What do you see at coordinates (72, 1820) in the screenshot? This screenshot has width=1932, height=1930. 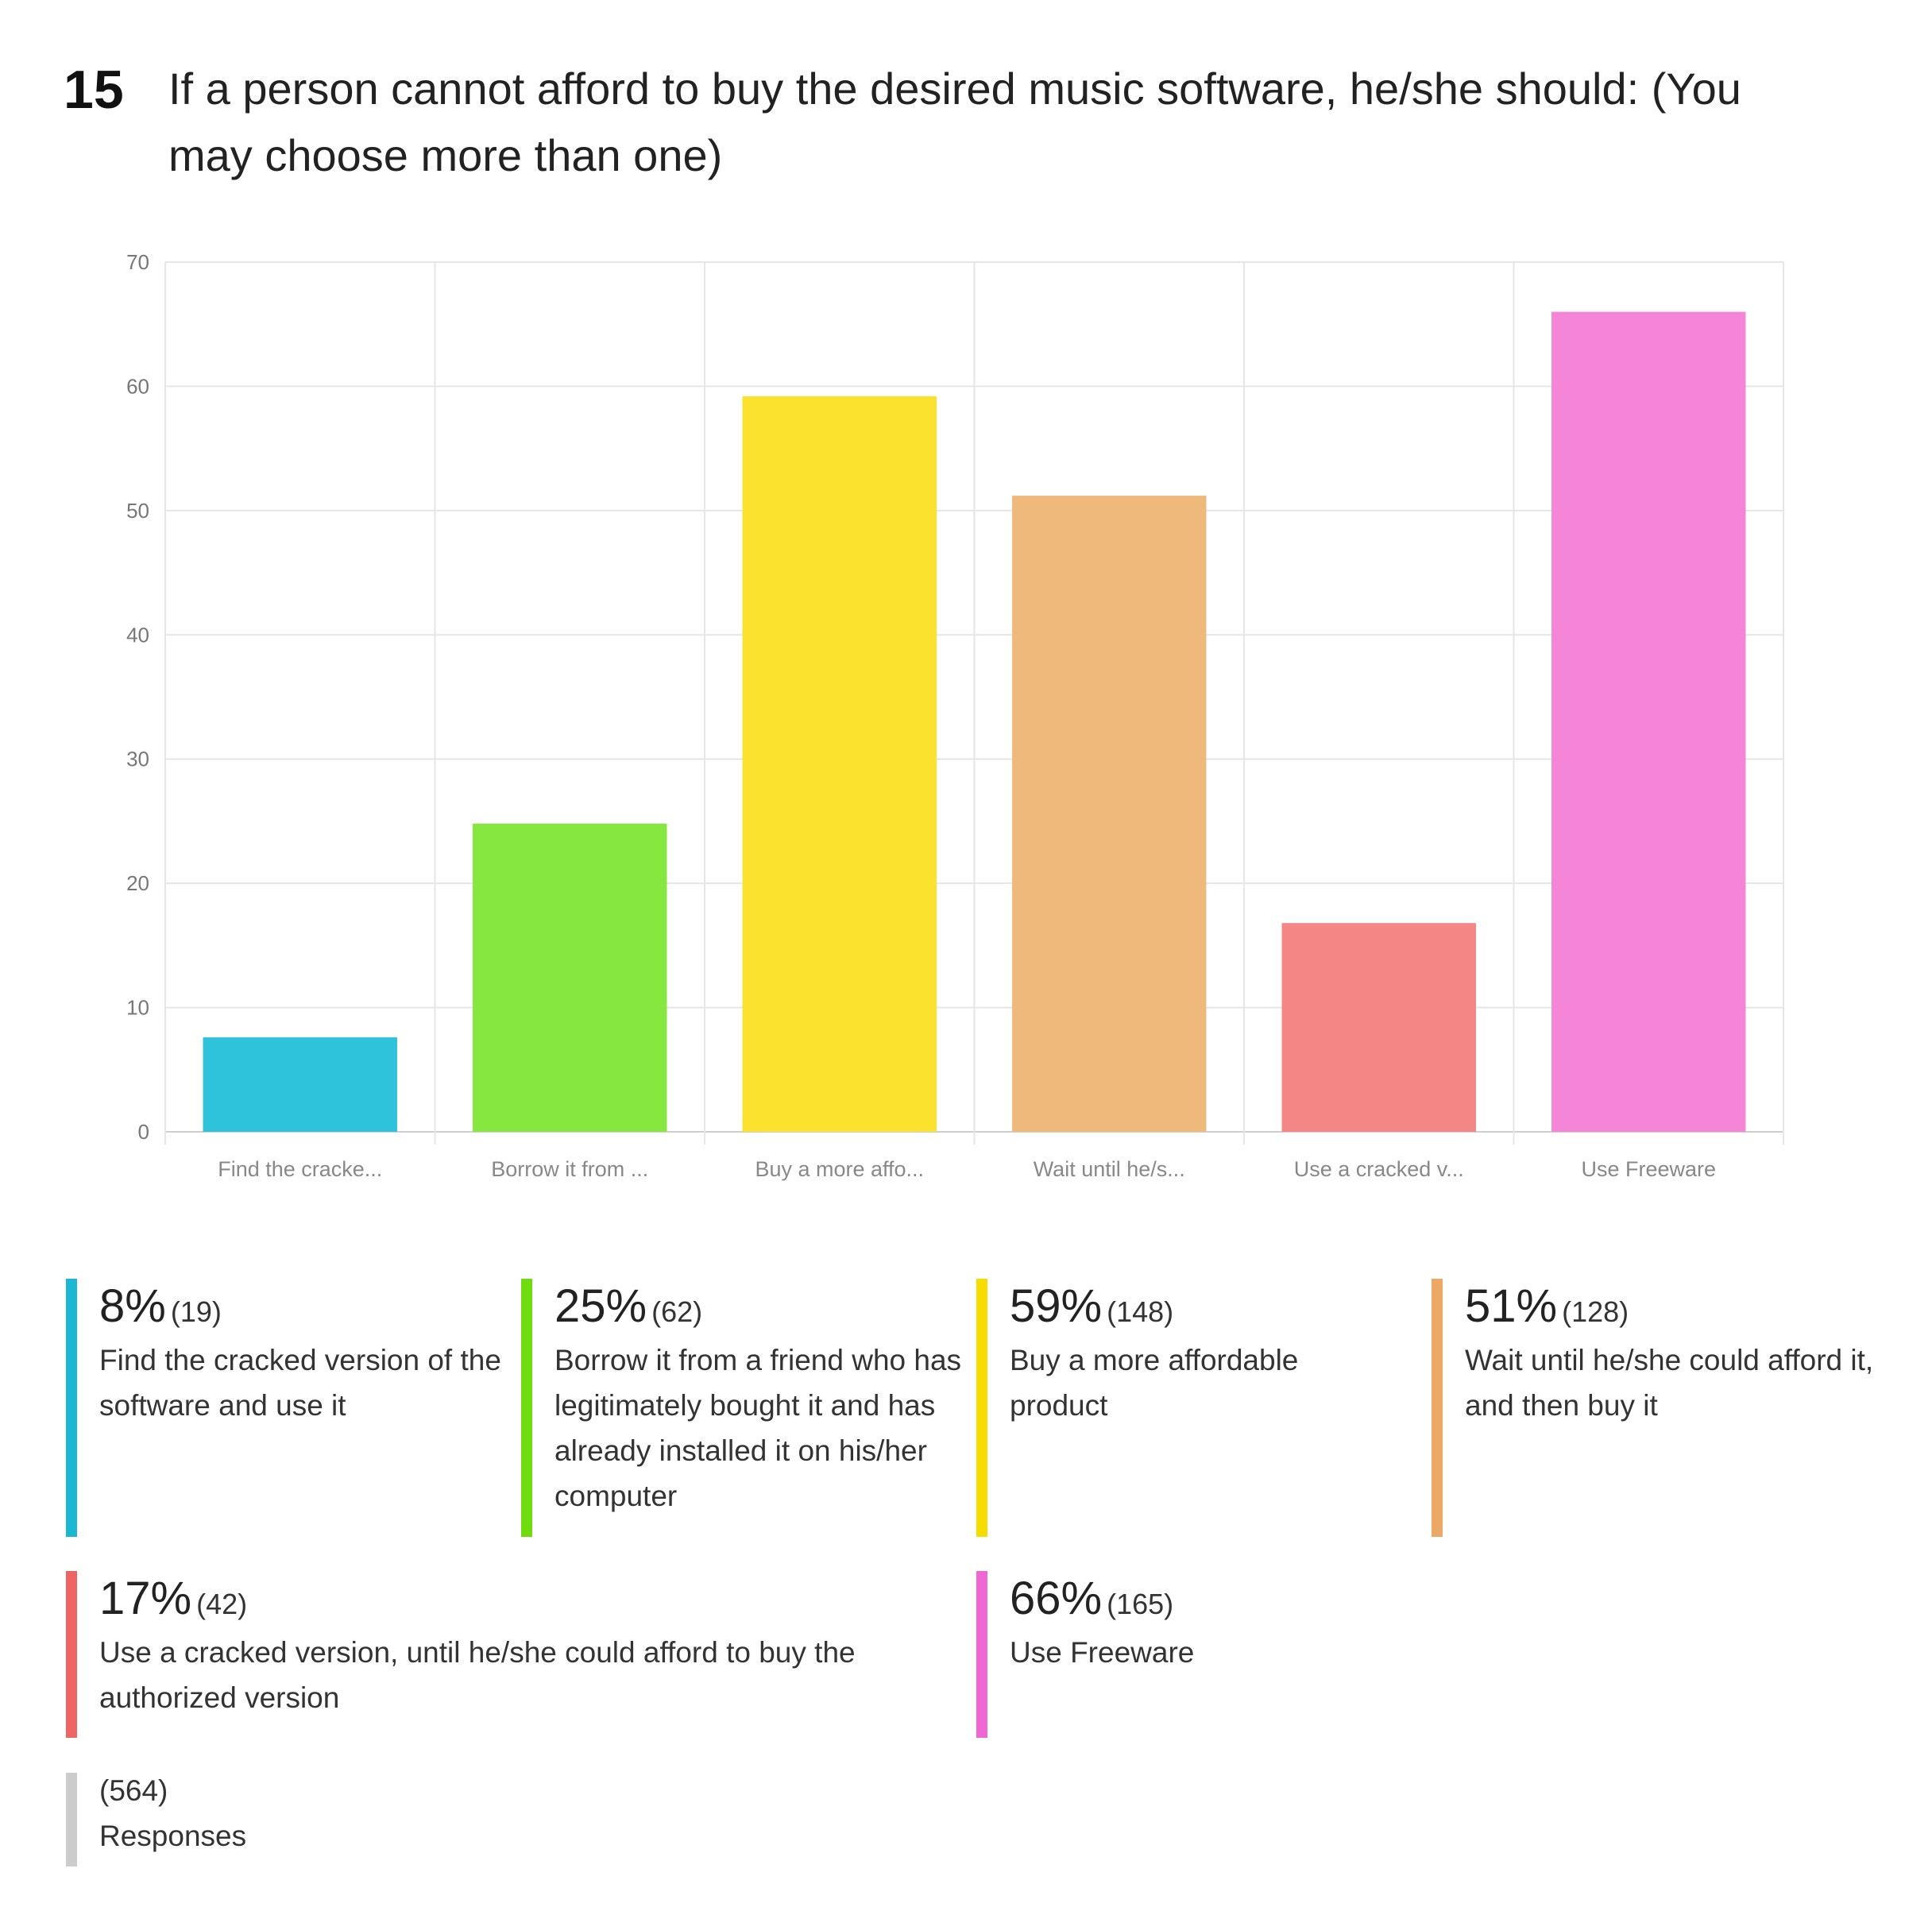 I see `responses-color-bar` at bounding box center [72, 1820].